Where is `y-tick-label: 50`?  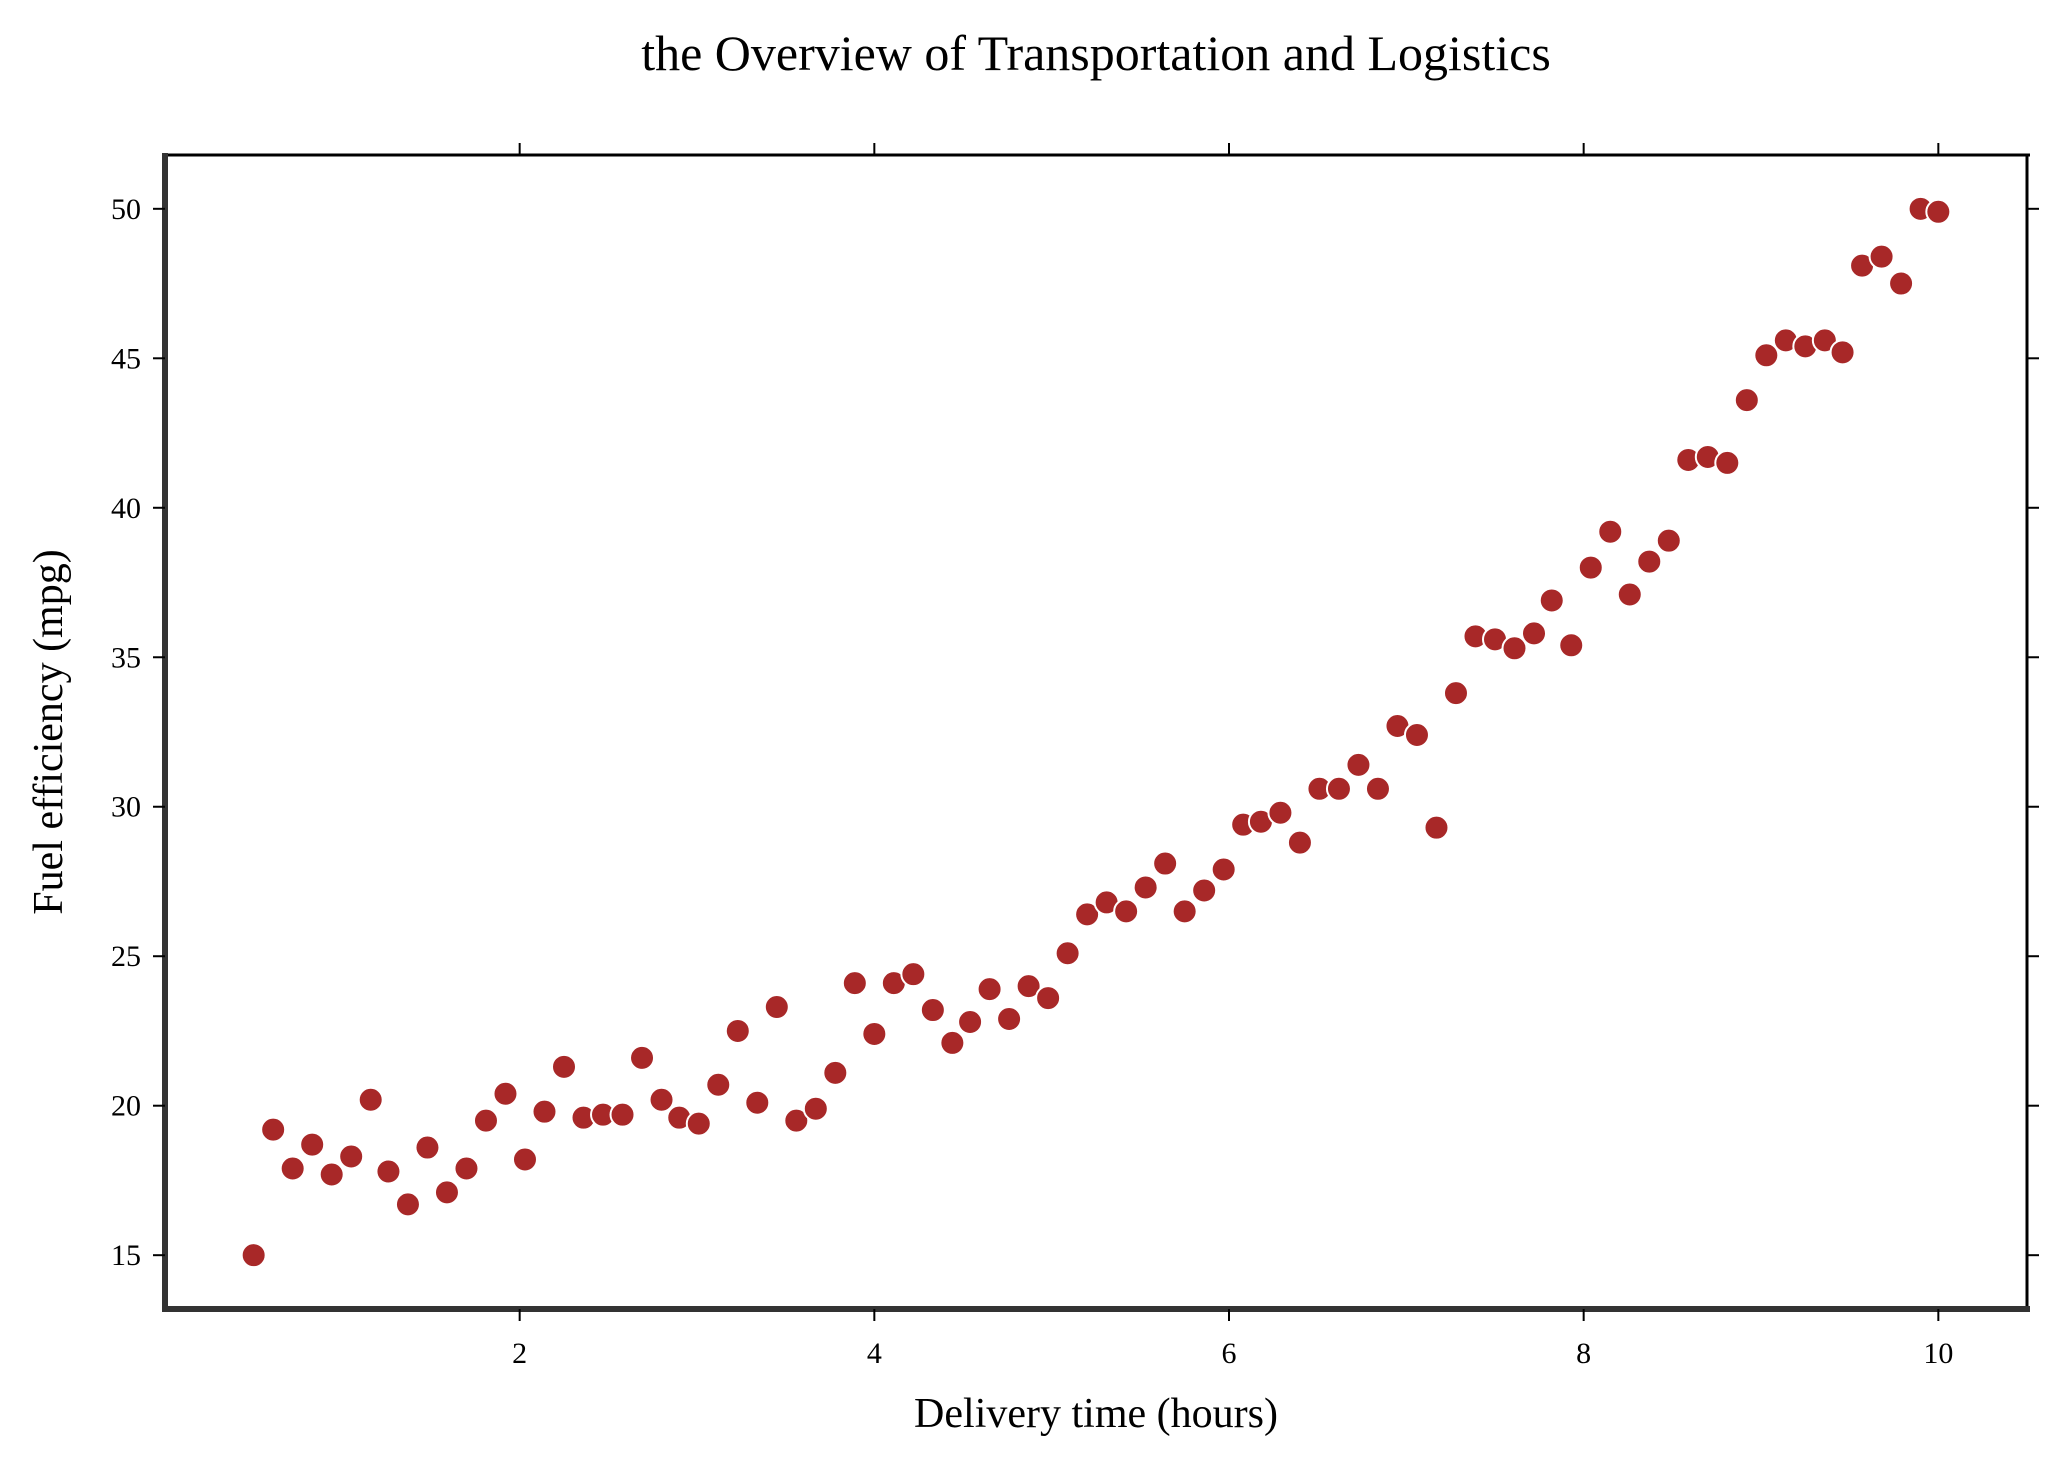
y-tick-label: 50 is located at coordinates (126, 209).